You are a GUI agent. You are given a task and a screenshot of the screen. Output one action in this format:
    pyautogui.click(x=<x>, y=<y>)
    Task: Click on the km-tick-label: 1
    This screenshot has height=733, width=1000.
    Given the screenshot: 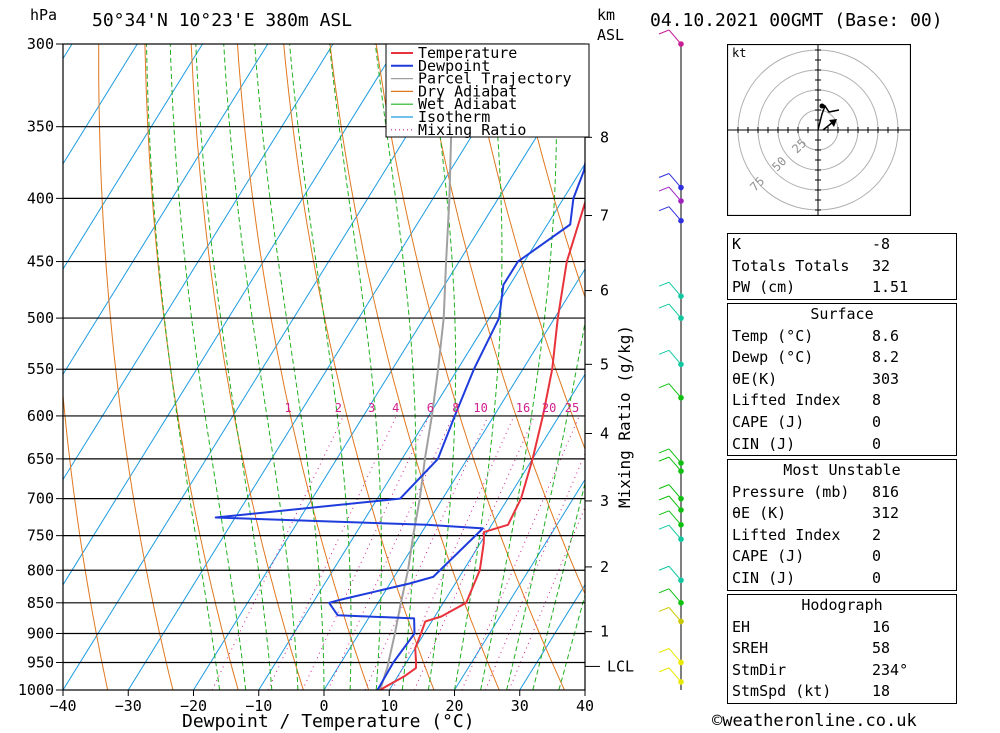 What is the action you would take?
    pyautogui.click(x=604, y=632)
    